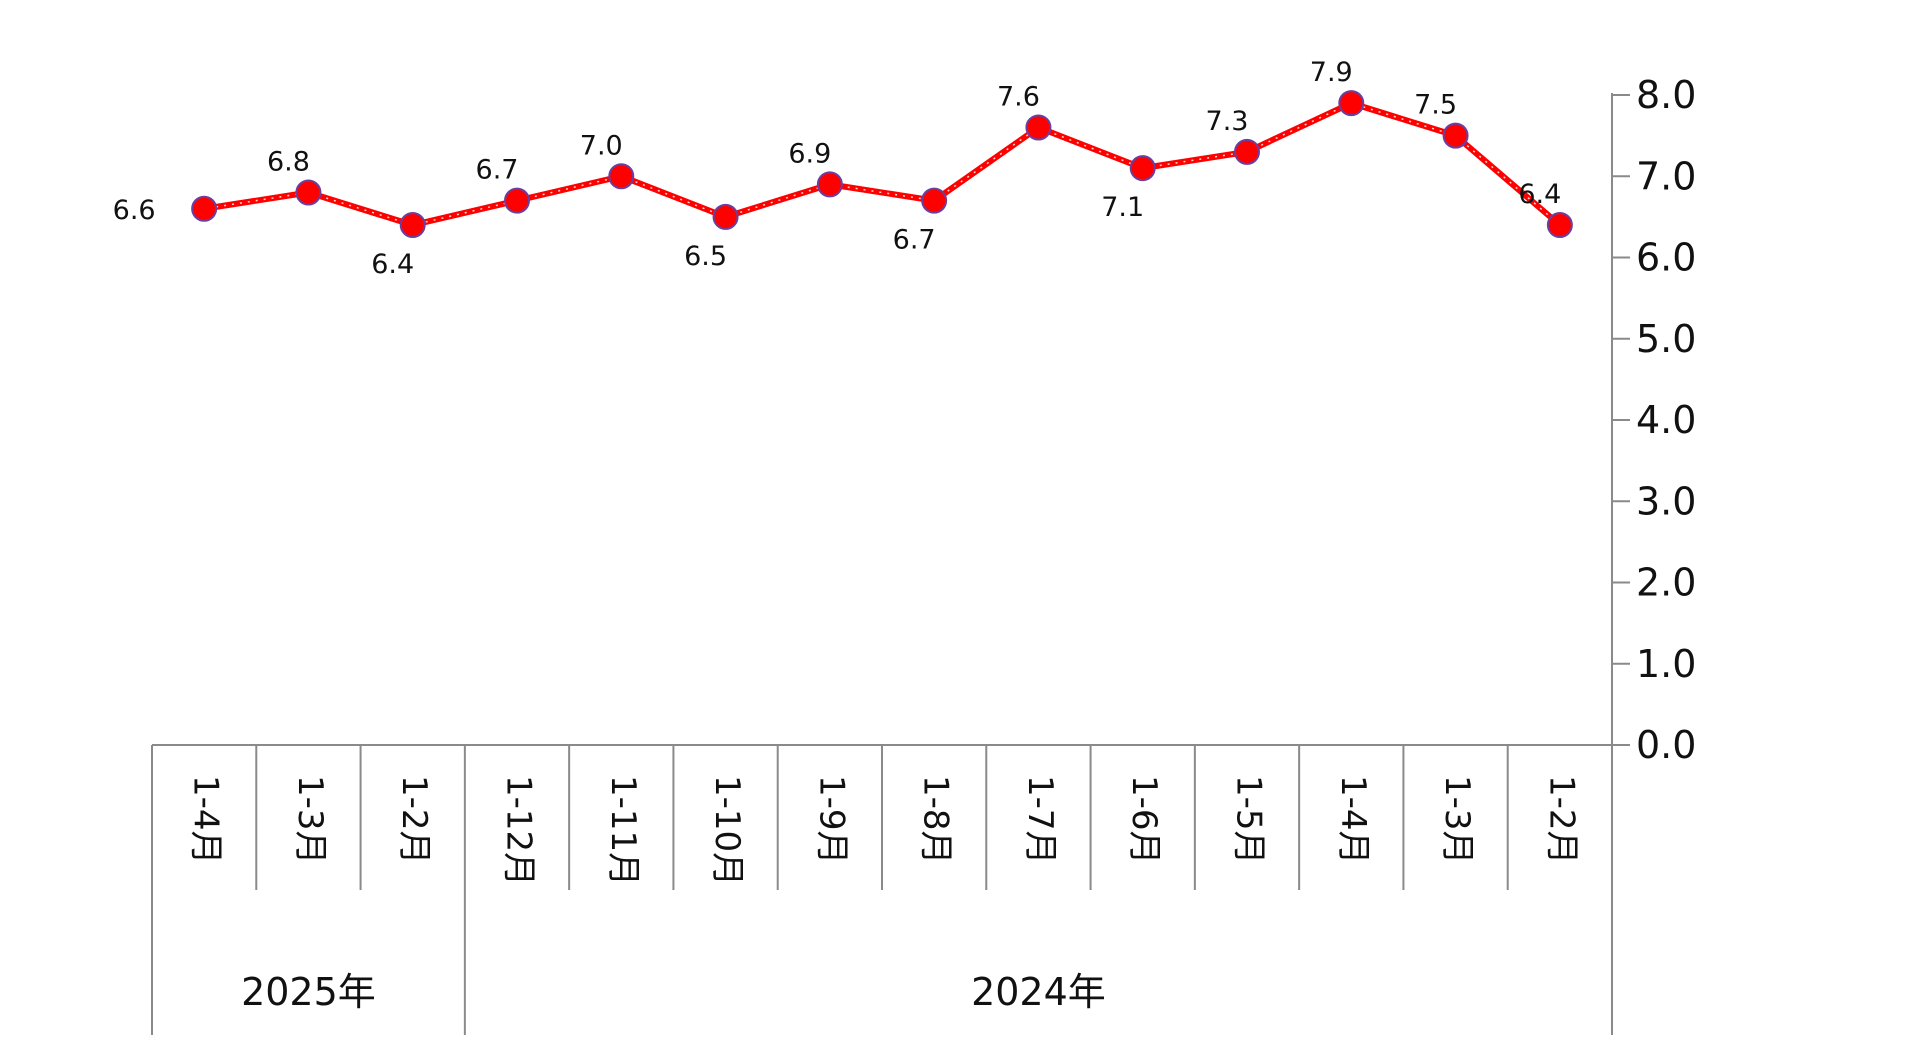 This screenshot has height=1060, width=1920. Describe the element at coordinates (601, 145) in the screenshot. I see `data-label: 7.0` at that location.